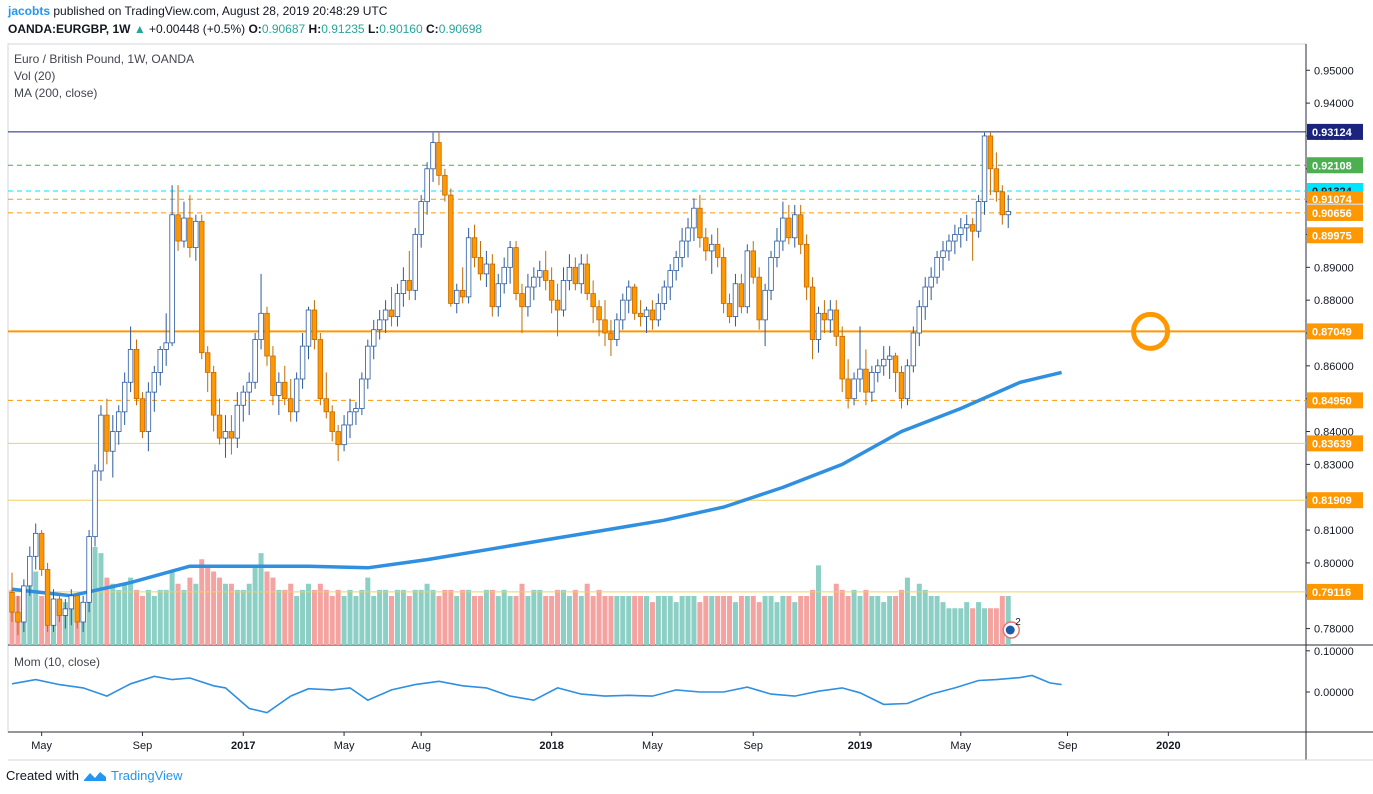  I want to click on price-tick-label: 0.80000, so click(1334, 564).